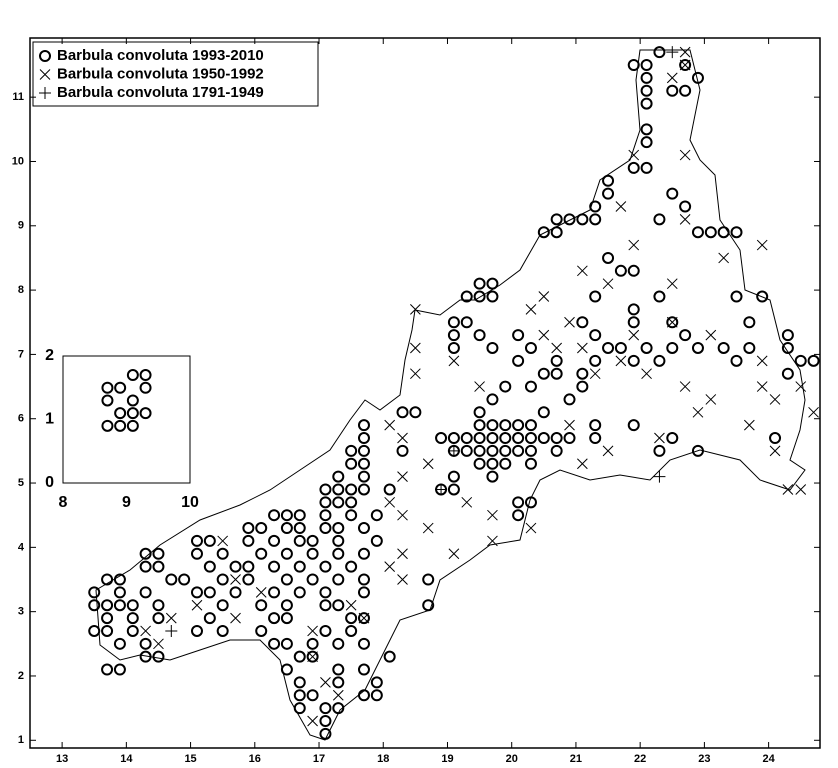 The image size is (838, 768). What do you see at coordinates (160, 55) in the screenshot?
I see `legend-label: Barbula convoluta 1993-2010` at bounding box center [160, 55].